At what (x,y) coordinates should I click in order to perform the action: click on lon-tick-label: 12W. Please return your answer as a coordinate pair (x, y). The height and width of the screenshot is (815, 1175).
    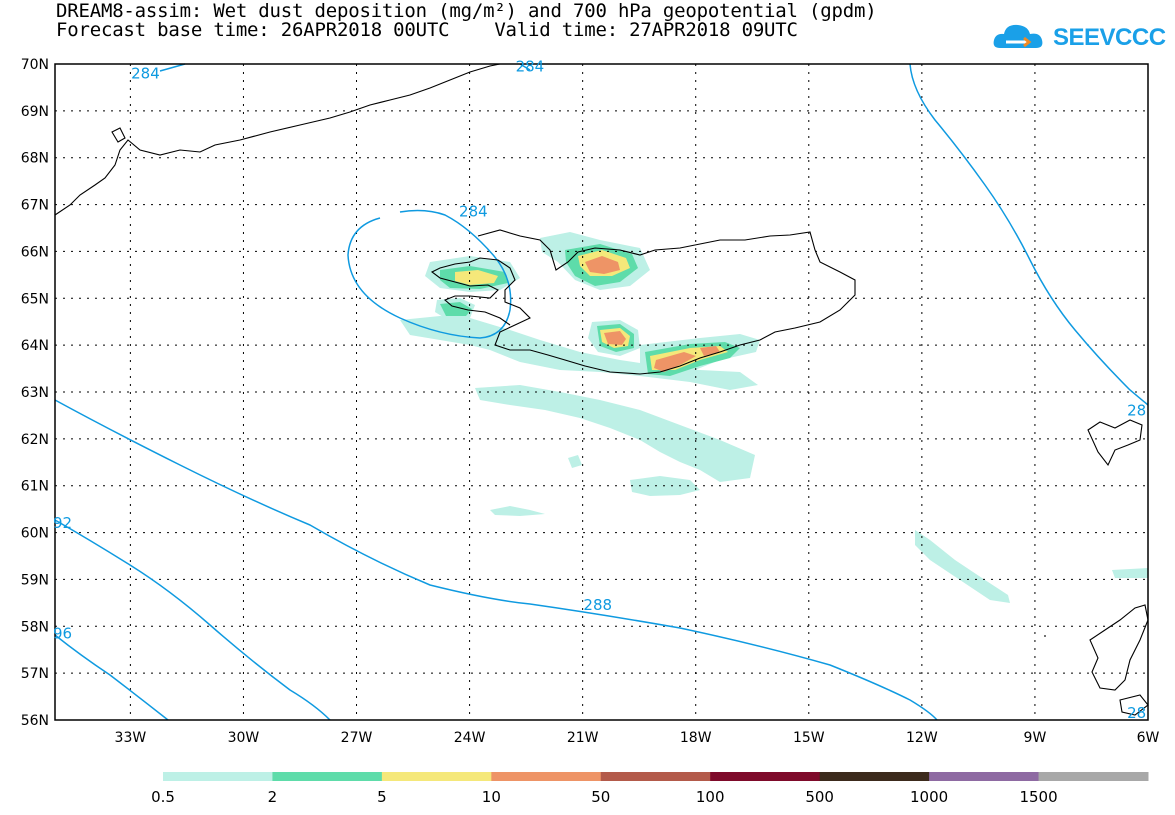
    Looking at the image, I should click on (922, 738).